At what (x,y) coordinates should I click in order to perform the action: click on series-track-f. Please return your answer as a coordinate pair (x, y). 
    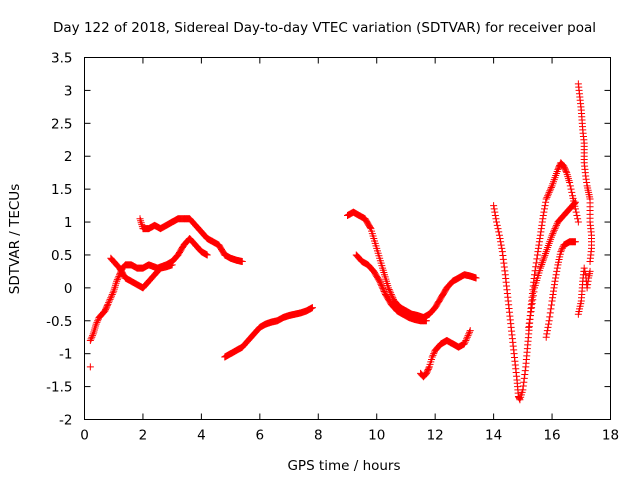
    Looking at the image, I should click on (412, 264).